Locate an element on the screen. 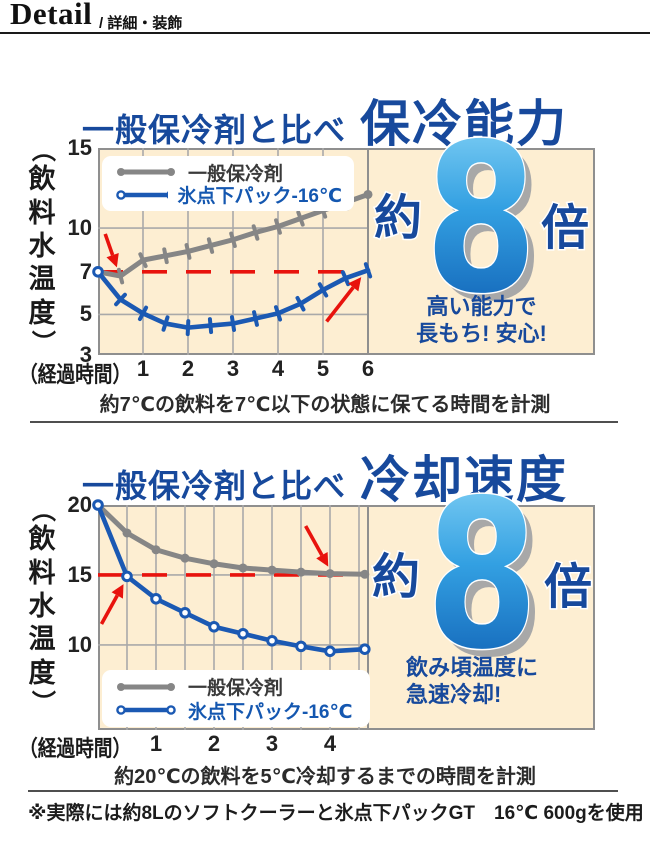 The height and width of the screenshot is (863, 650). note-line: 高い能力で is located at coordinates (481, 306).